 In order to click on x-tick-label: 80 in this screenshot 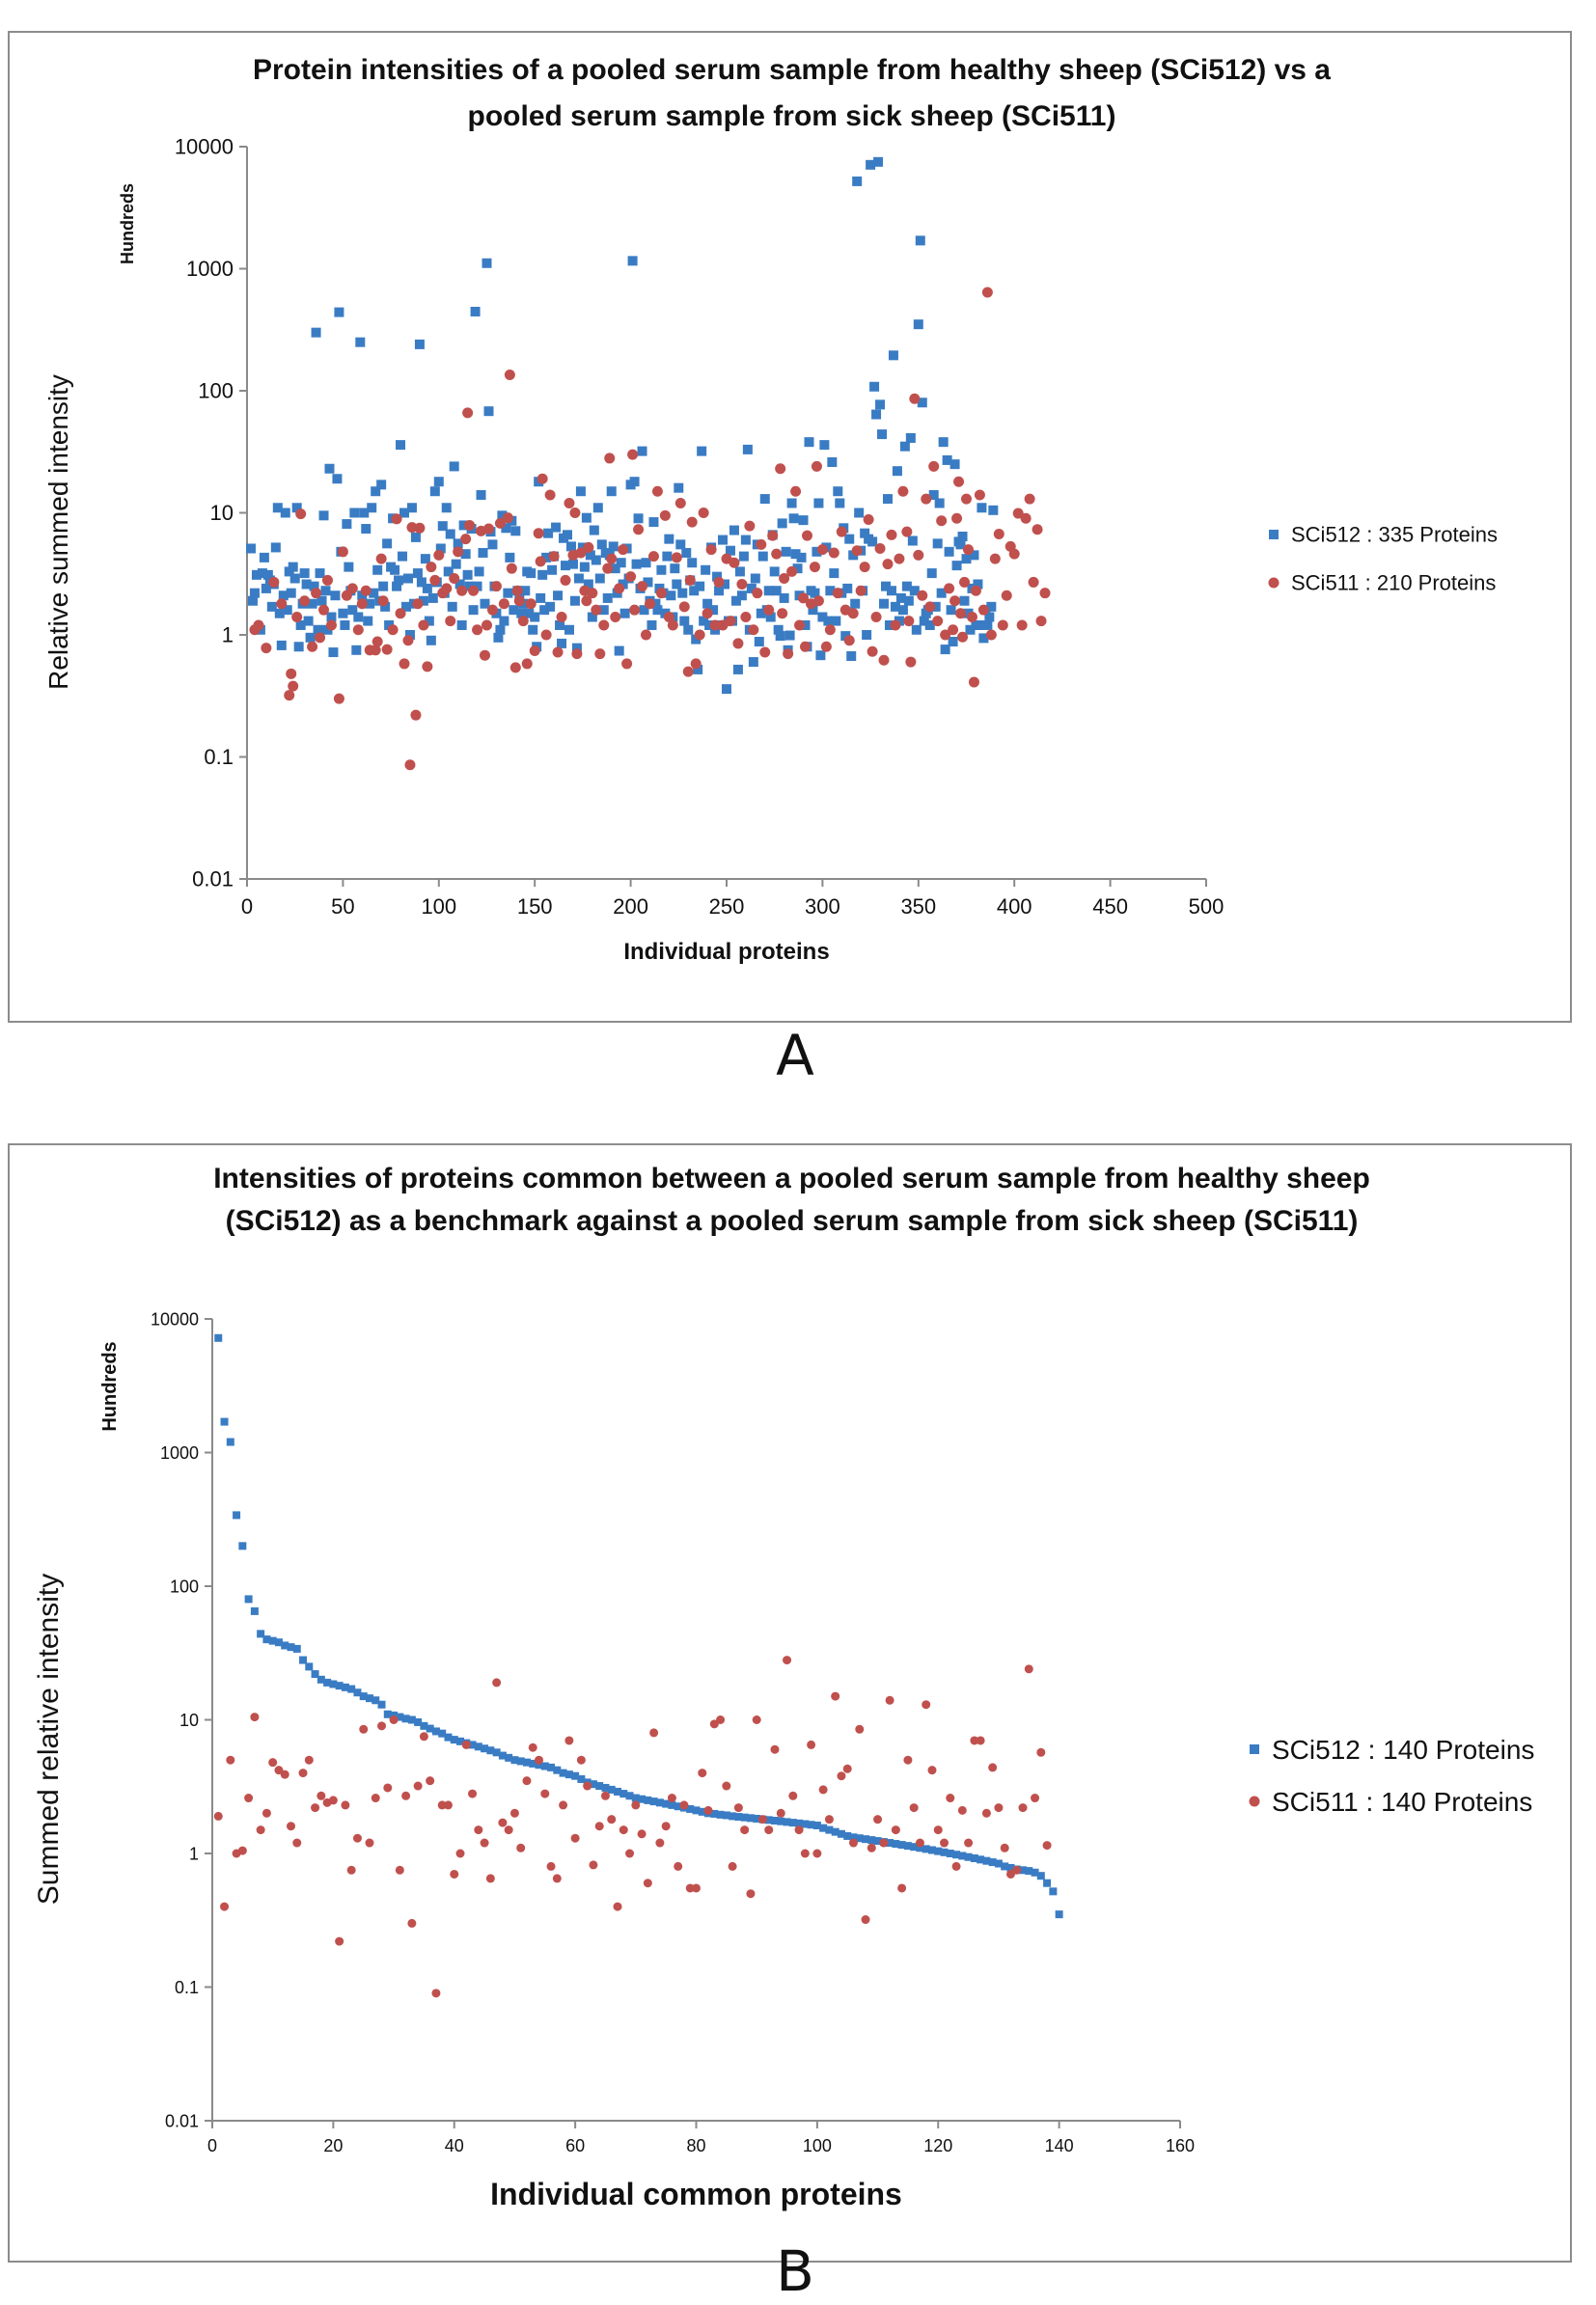, I will do `click(696, 2145)`.